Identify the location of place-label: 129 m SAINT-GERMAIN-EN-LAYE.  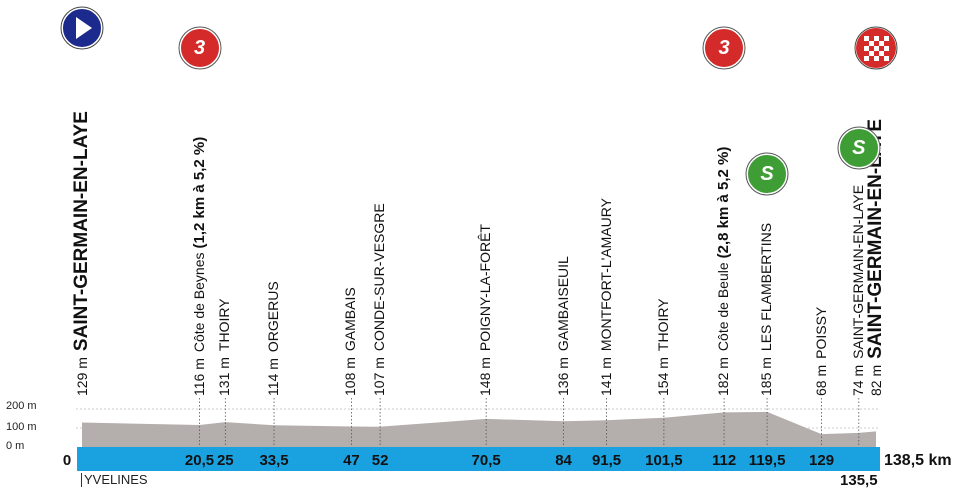
(81, 253).